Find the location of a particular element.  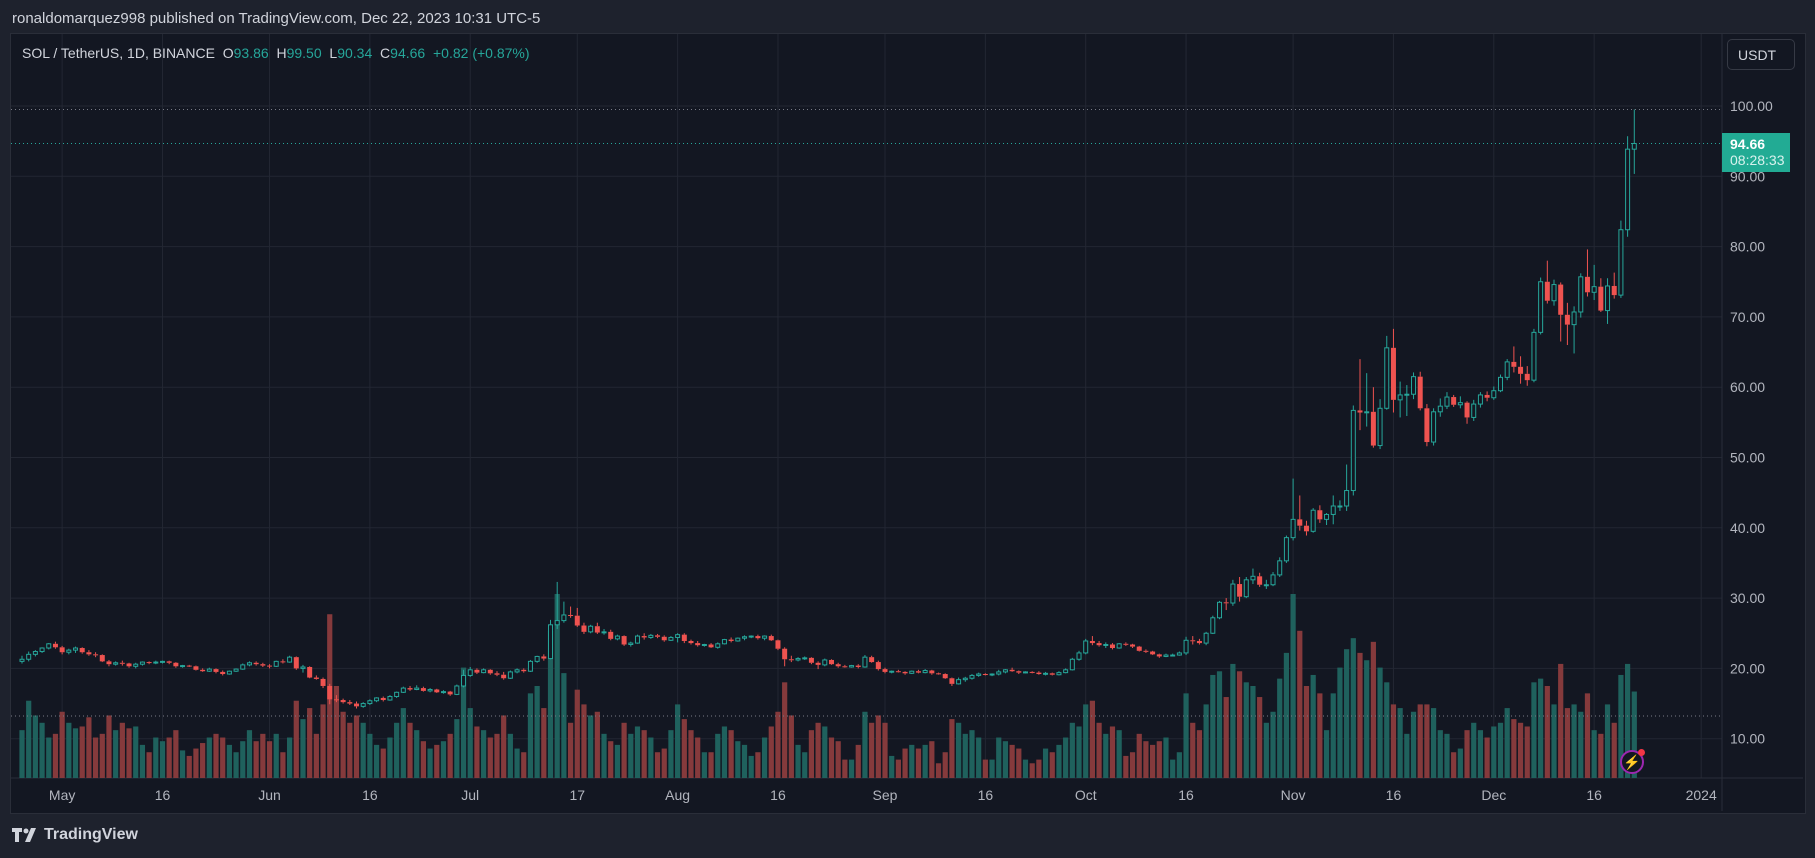

price-tick-label: 100.00 is located at coordinates (1751, 106).